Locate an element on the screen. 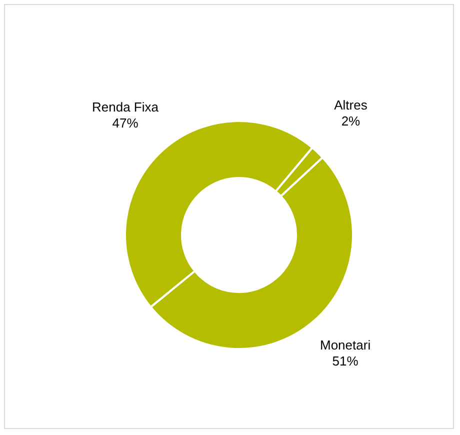 The image size is (460, 435). data-label: 2% is located at coordinates (351, 121).